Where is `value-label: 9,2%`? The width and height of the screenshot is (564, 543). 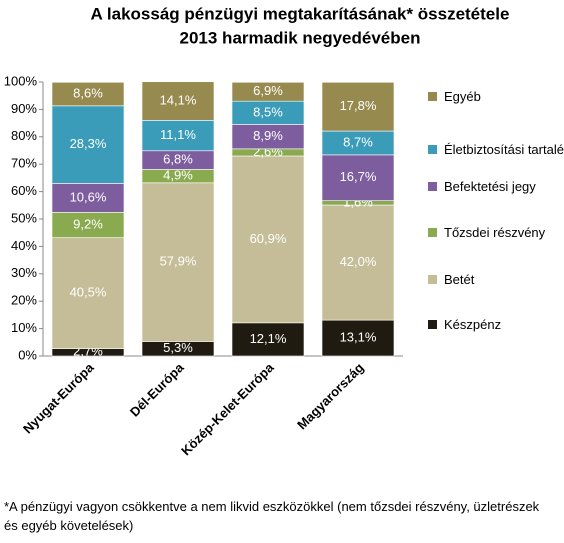
value-label: 9,2% is located at coordinates (88, 223).